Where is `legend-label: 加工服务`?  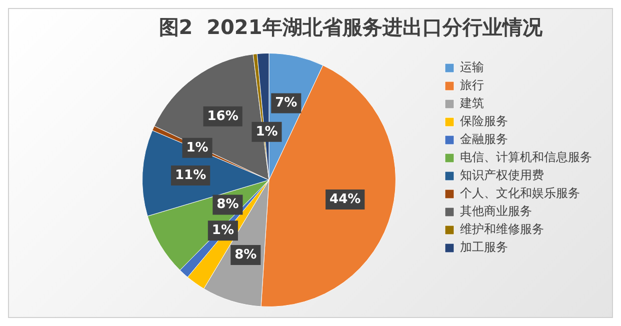 legend-label: 加工服务 is located at coordinates (484, 247).